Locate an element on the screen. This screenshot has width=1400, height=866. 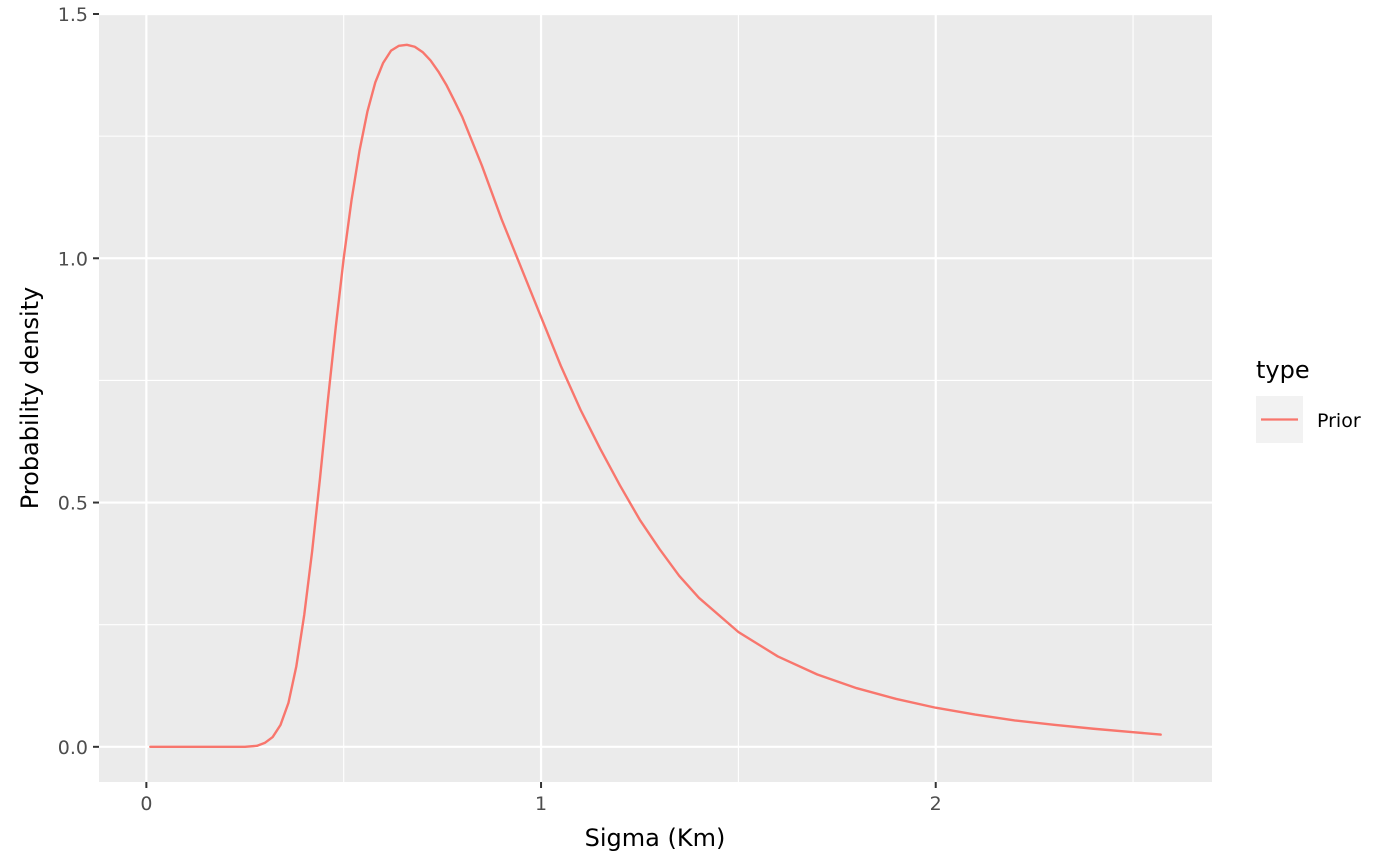
x-tick-label: 1 is located at coordinates (541, 804).